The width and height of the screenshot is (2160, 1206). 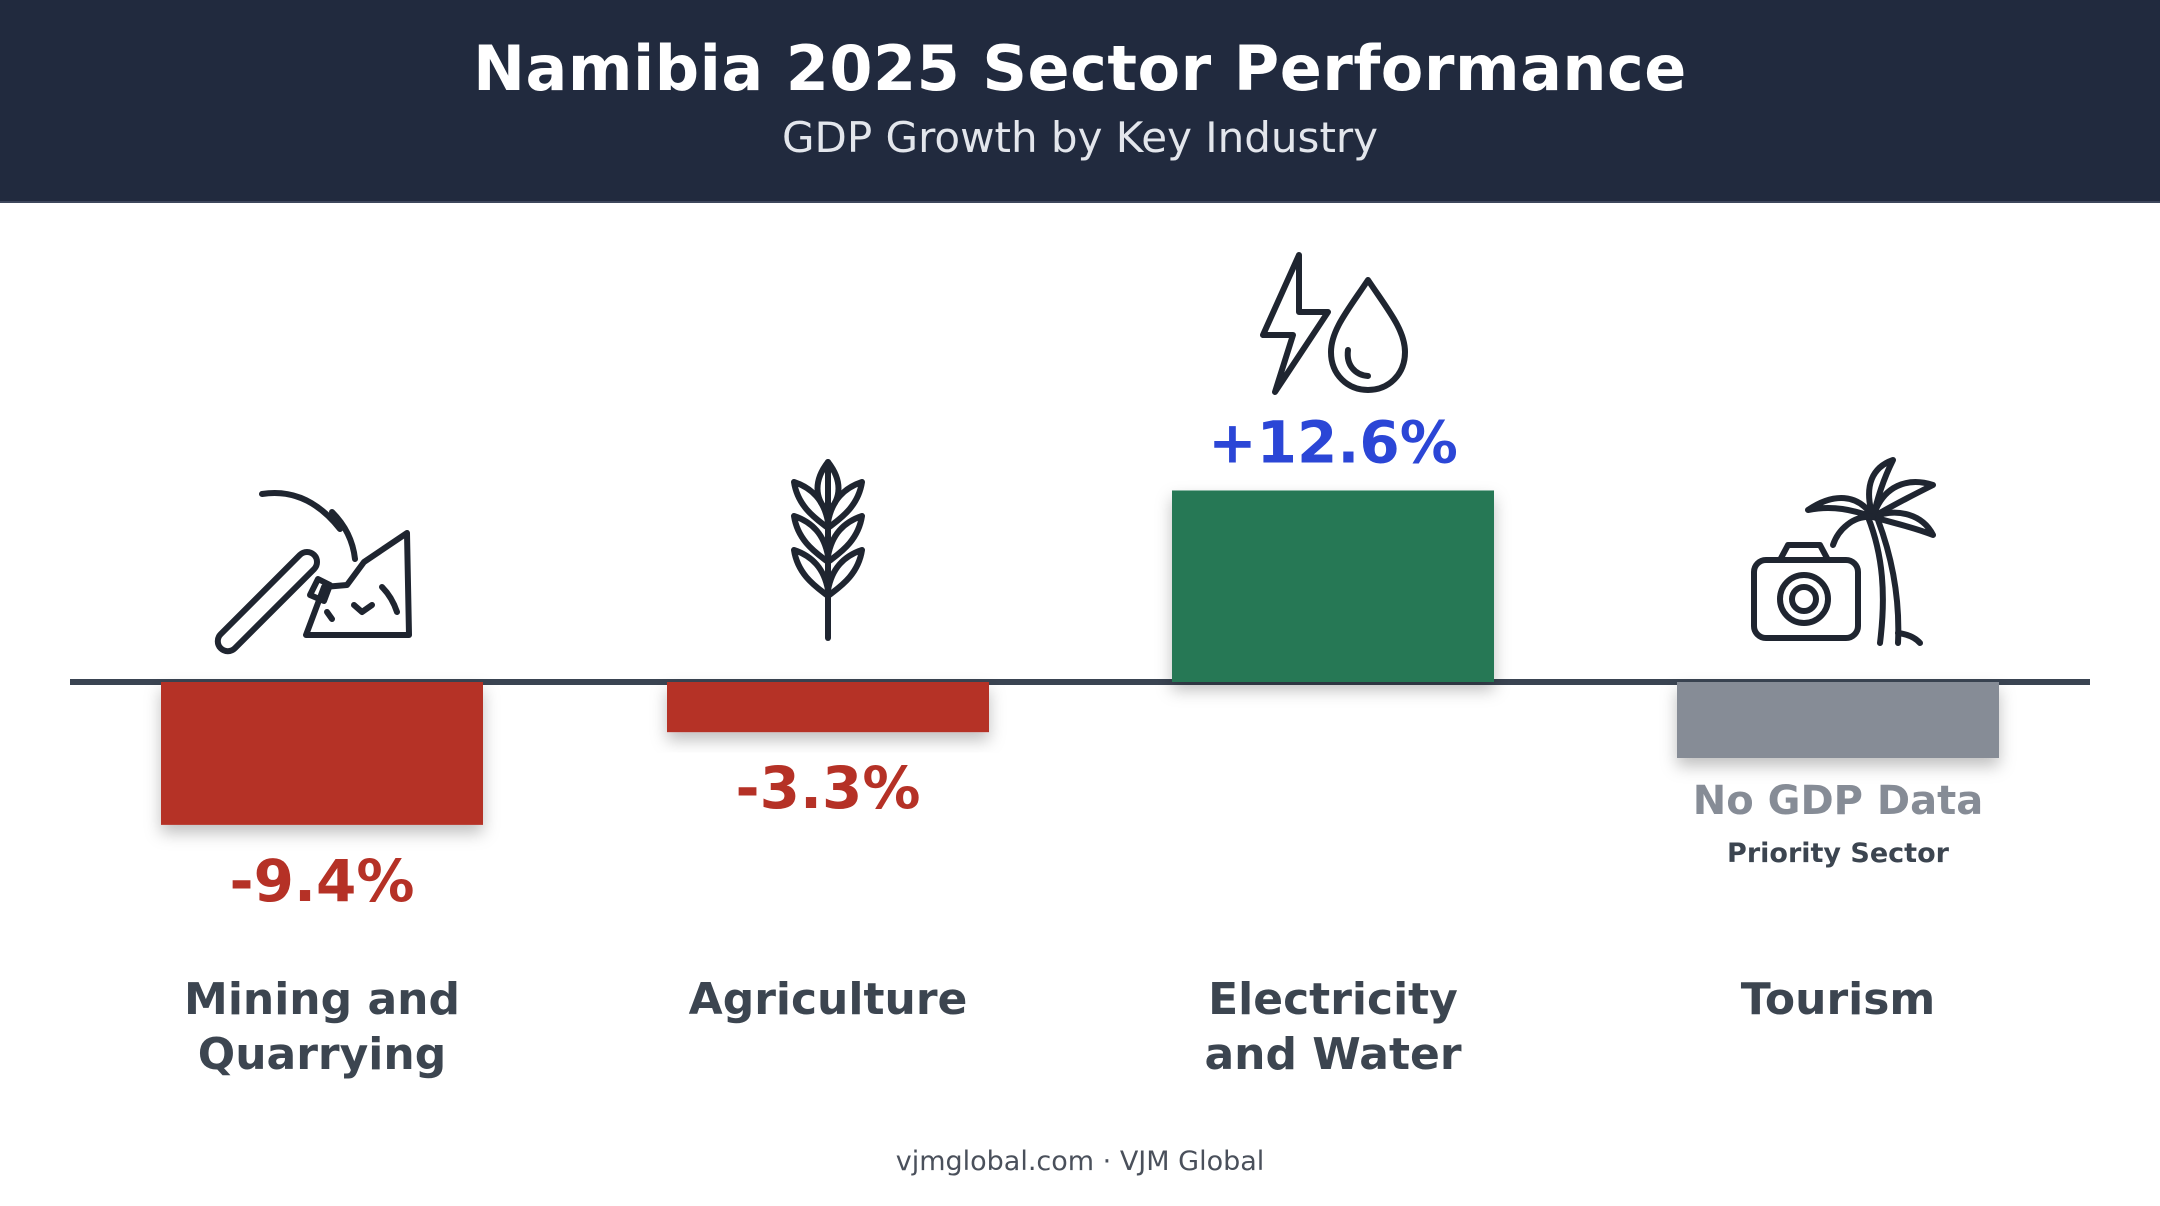 I want to click on camera-palm-tree-icon, so click(x=1843, y=551).